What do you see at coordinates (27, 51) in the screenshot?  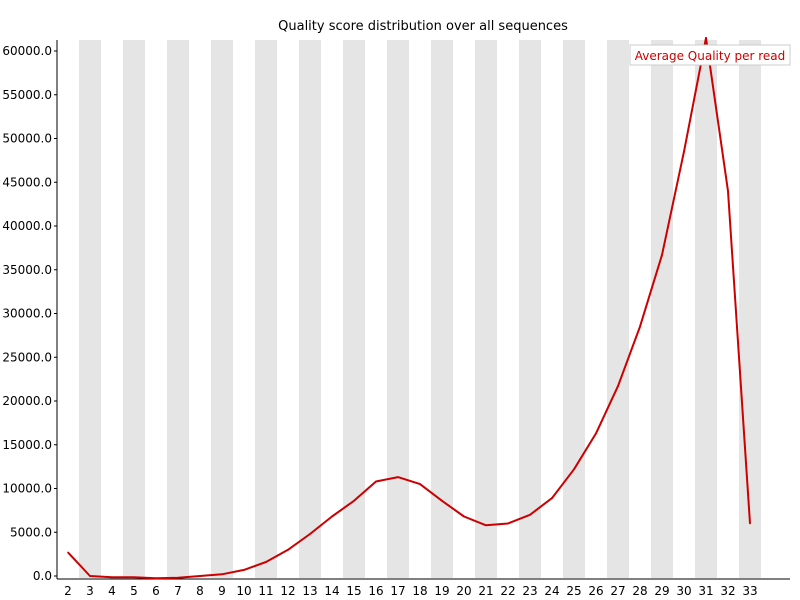 I see `y-tick-label: 60000.0` at bounding box center [27, 51].